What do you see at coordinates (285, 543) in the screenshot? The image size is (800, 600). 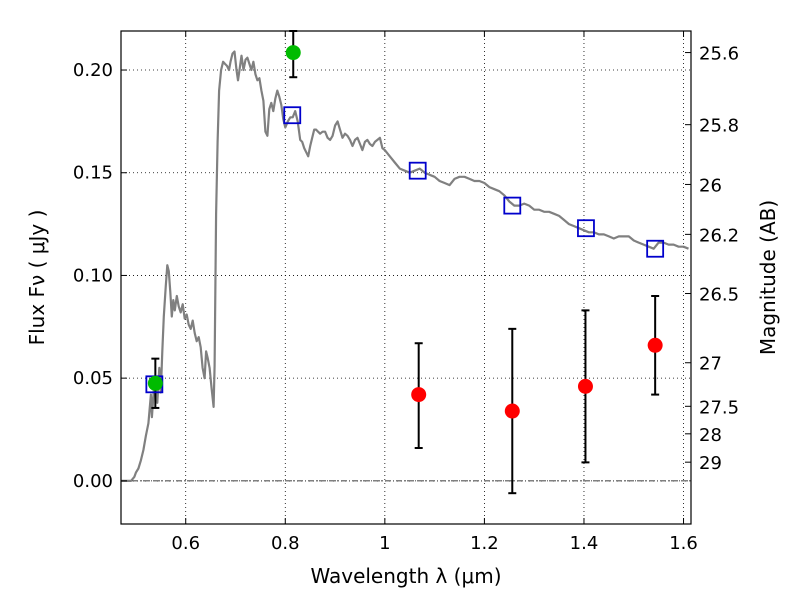 I see `x-tick-label-1: 0.8` at bounding box center [285, 543].